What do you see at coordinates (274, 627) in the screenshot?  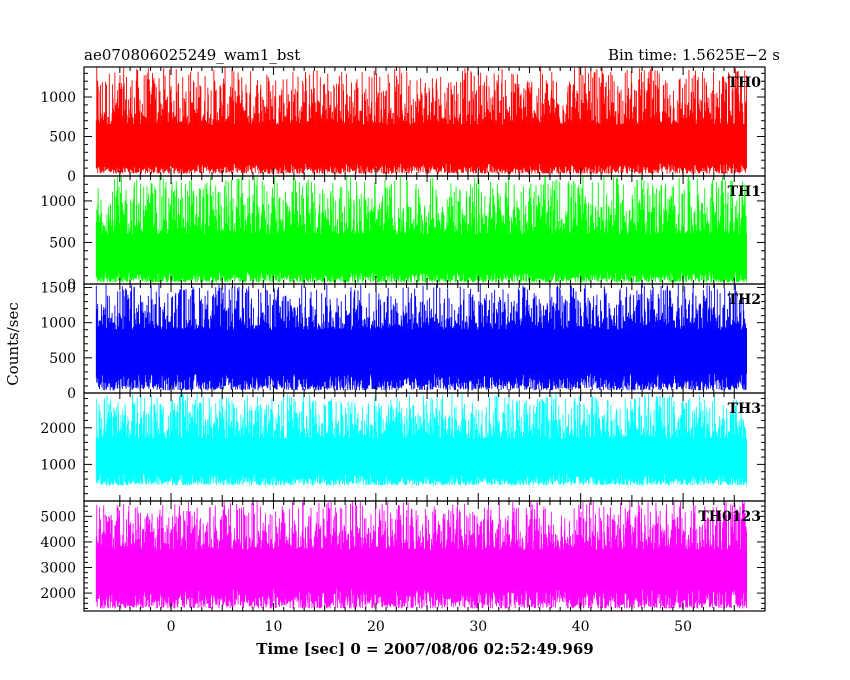 I see `x-tick-label: 10` at bounding box center [274, 627].